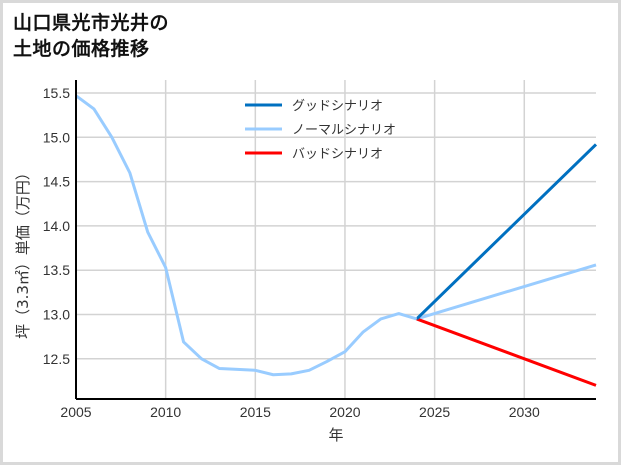 Image resolution: width=621 pixels, height=465 pixels. I want to click on y-tick-label: 14.0, so click(56, 226).